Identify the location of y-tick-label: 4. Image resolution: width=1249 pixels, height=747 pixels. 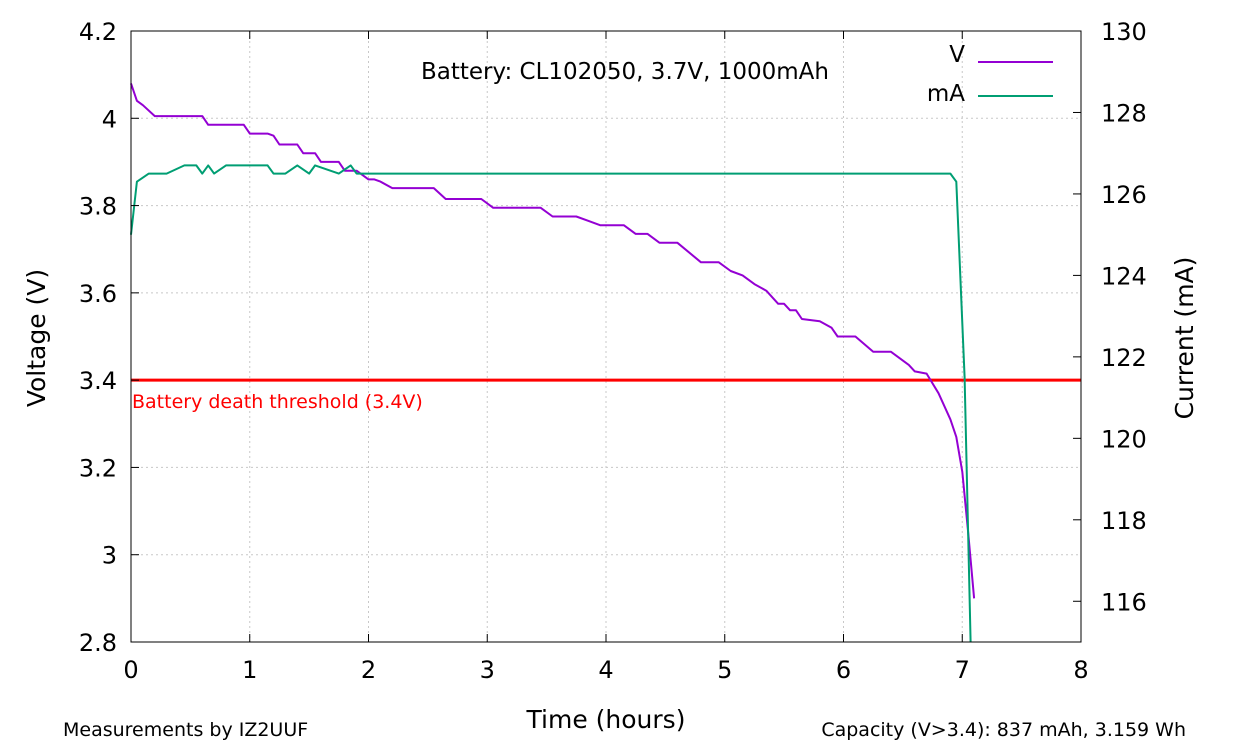
(109, 119).